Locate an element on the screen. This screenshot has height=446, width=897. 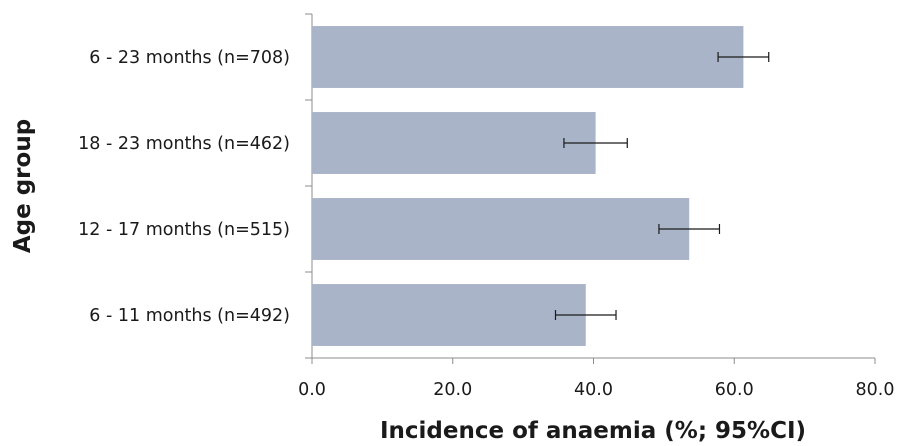
x-tick-labels: 0.0 20.0 40.0 60.0 80.0 is located at coordinates (596, 390).